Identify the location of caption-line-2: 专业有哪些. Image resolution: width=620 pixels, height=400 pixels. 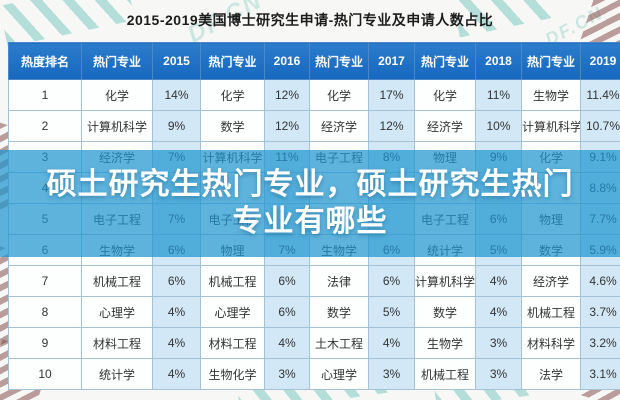
(310, 221).